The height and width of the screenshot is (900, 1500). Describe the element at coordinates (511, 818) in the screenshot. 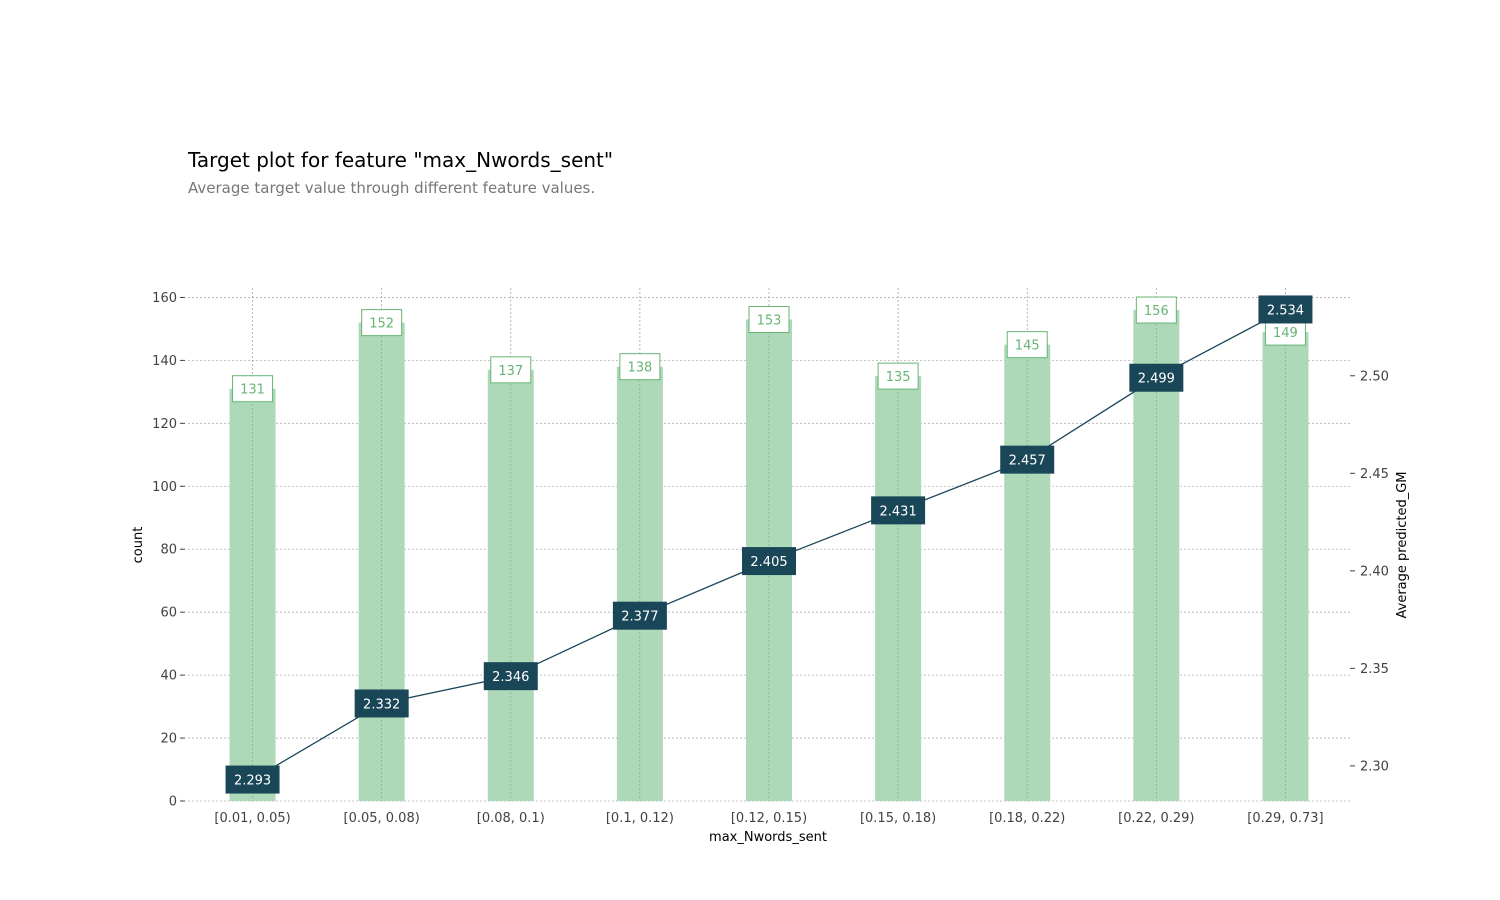

I see `x-tick-label: [0.08, 0.1)` at that location.